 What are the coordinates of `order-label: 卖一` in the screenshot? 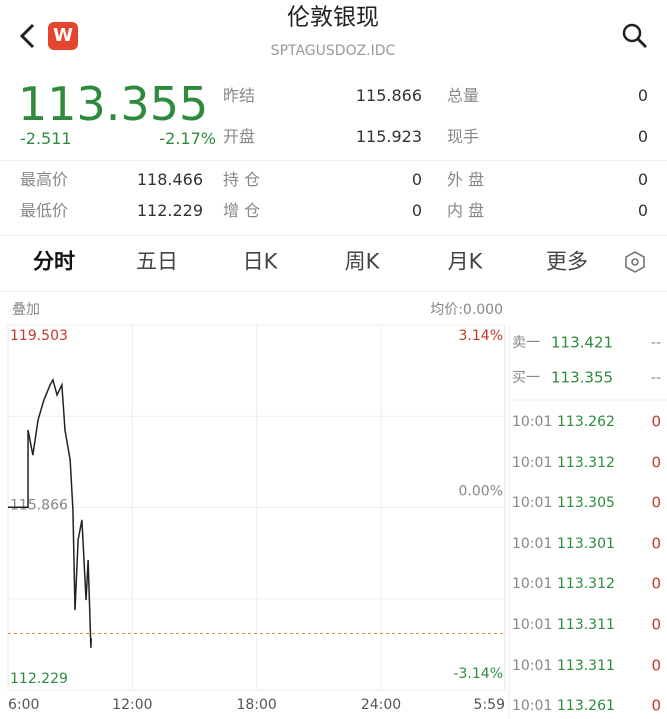 It's located at (526, 343).